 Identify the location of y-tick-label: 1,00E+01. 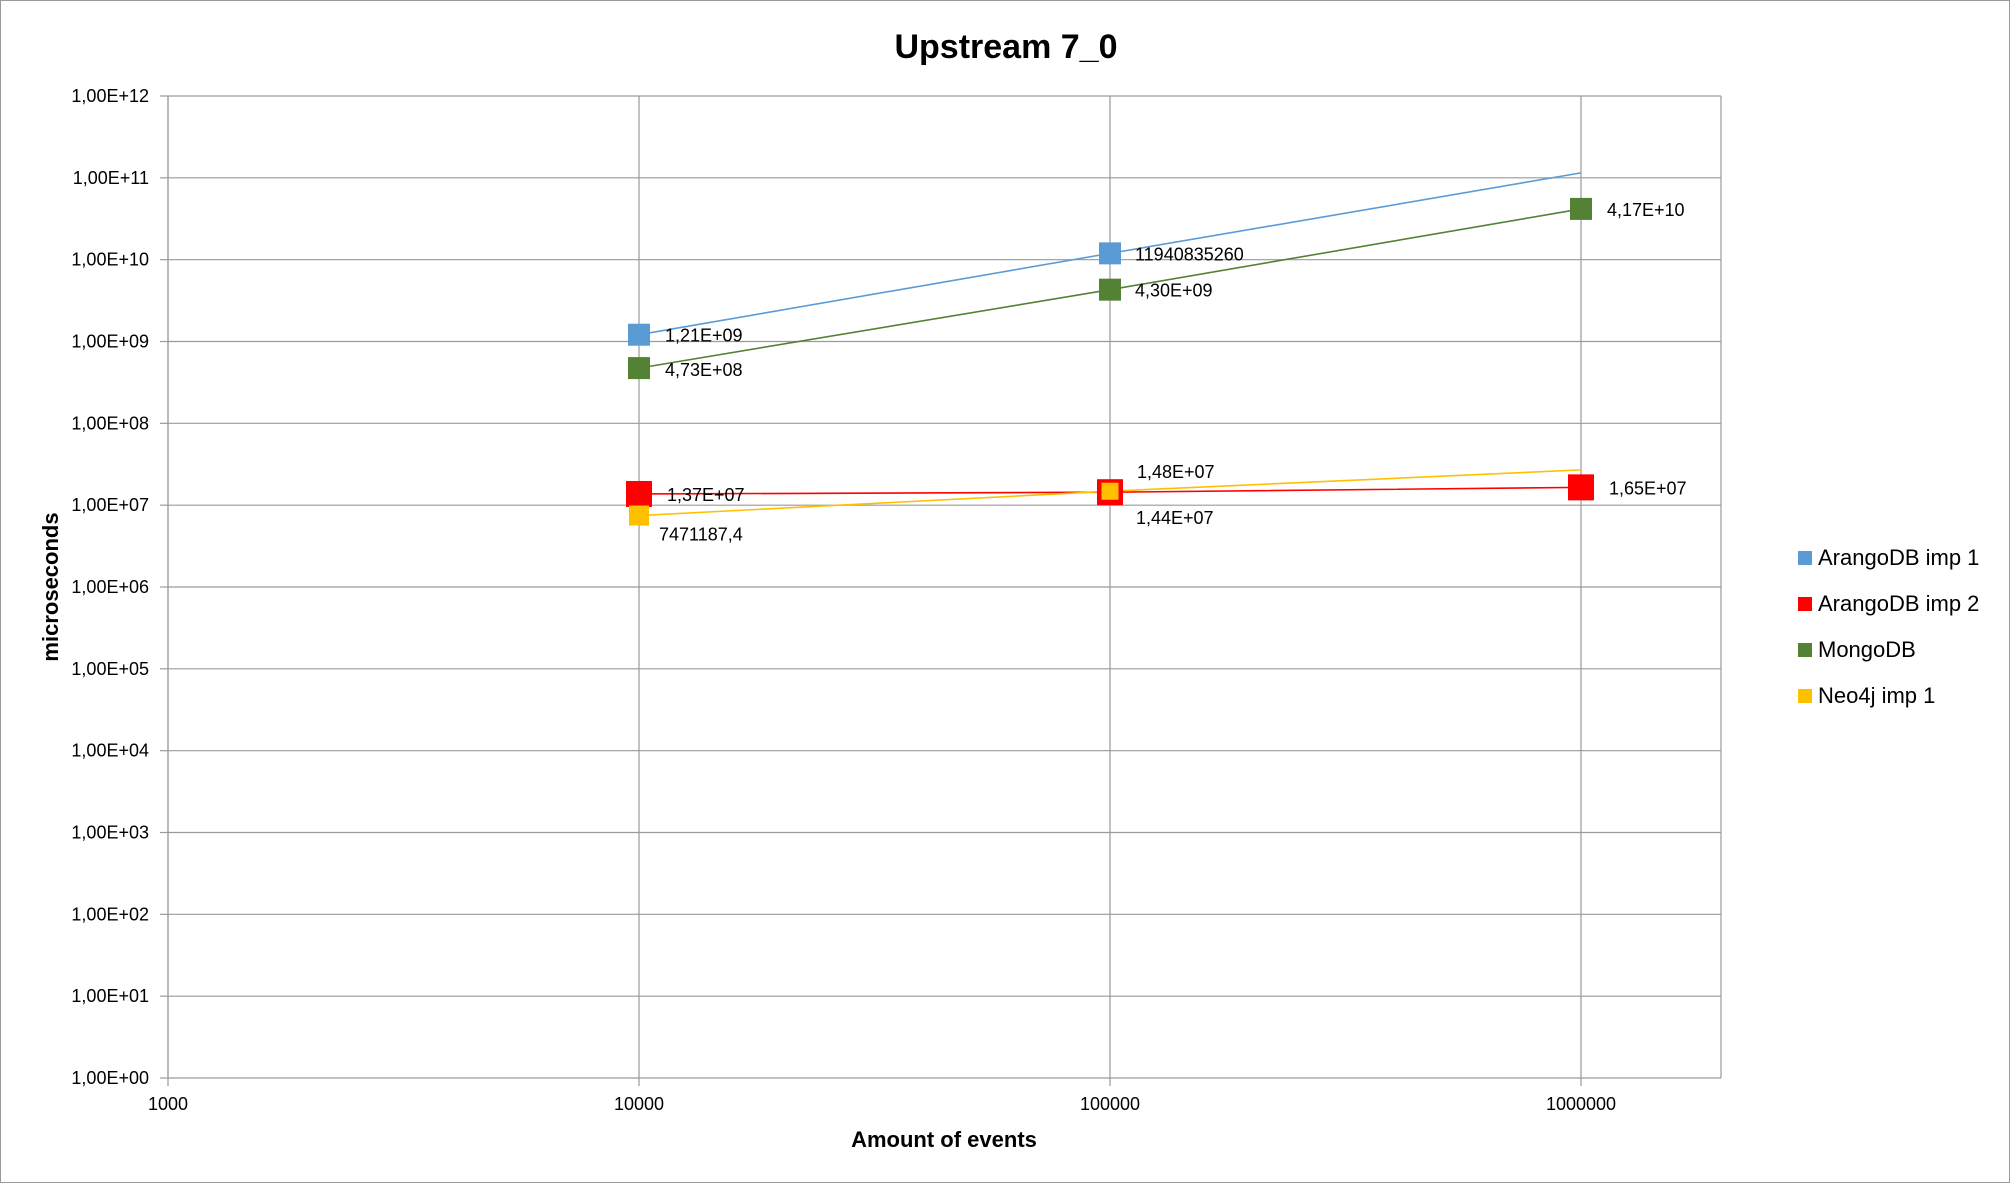
(110, 996).